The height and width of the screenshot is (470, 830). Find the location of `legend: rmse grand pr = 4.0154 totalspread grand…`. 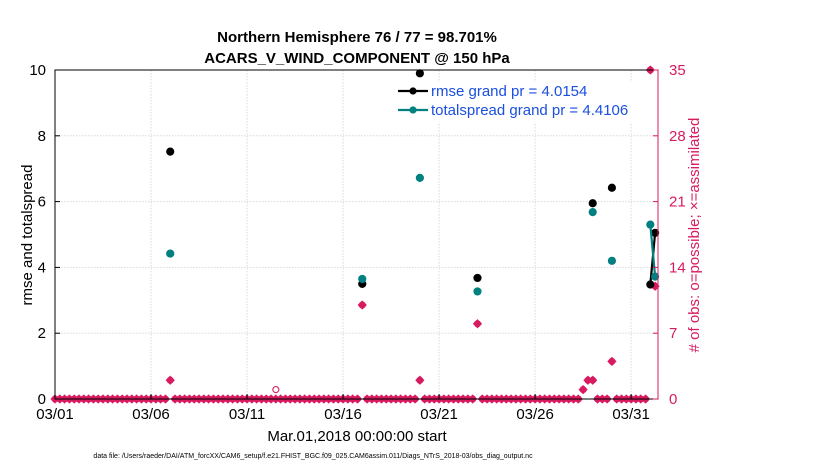

legend: rmse grand pr = 4.0154 totalspread grand… is located at coordinates (522, 102).